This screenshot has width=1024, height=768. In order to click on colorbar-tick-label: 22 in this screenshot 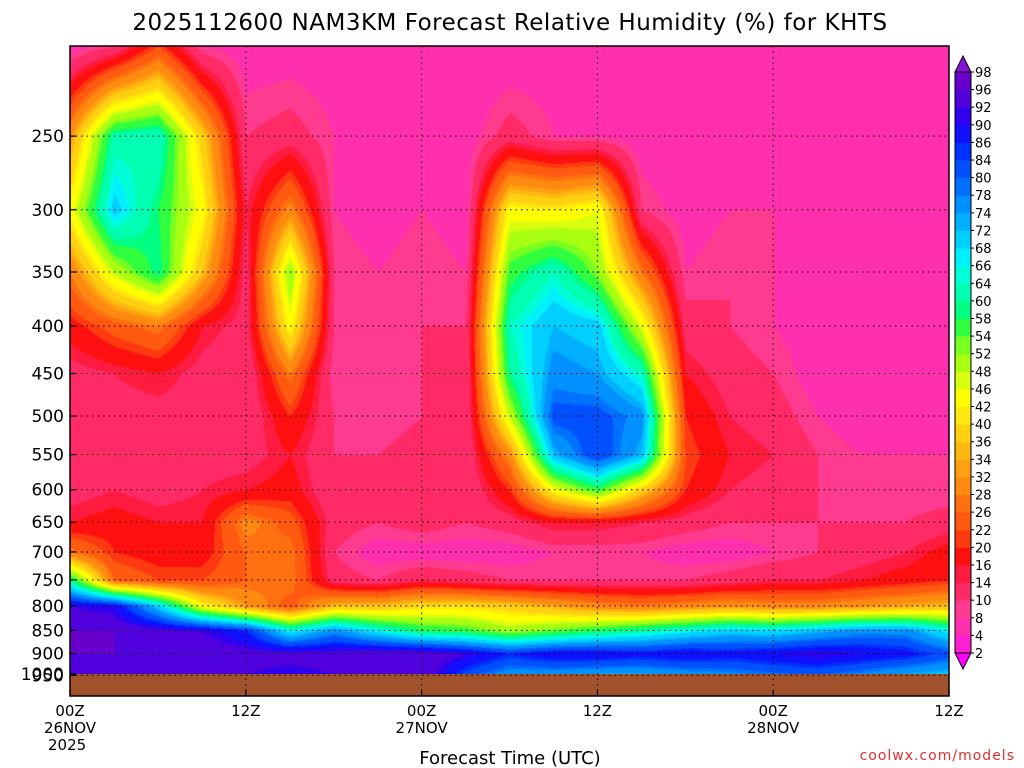, I will do `click(983, 531)`.